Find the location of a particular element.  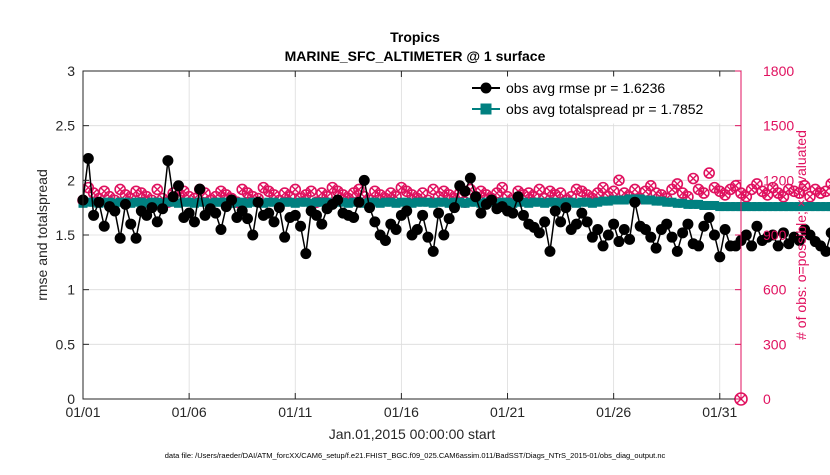

x-tick-label: 01/11 is located at coordinates (295, 412).